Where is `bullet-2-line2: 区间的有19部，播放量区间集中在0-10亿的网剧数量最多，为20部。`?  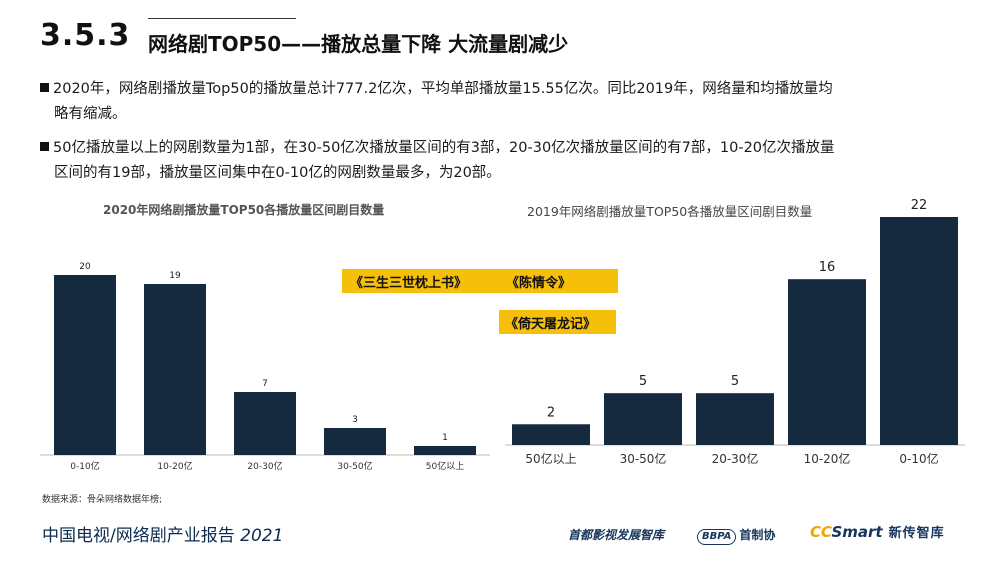 bullet-2-line2: 区间的有19部，播放量区间集中在0-10亿的网剧数量最多，为20部。 is located at coordinates (277, 173).